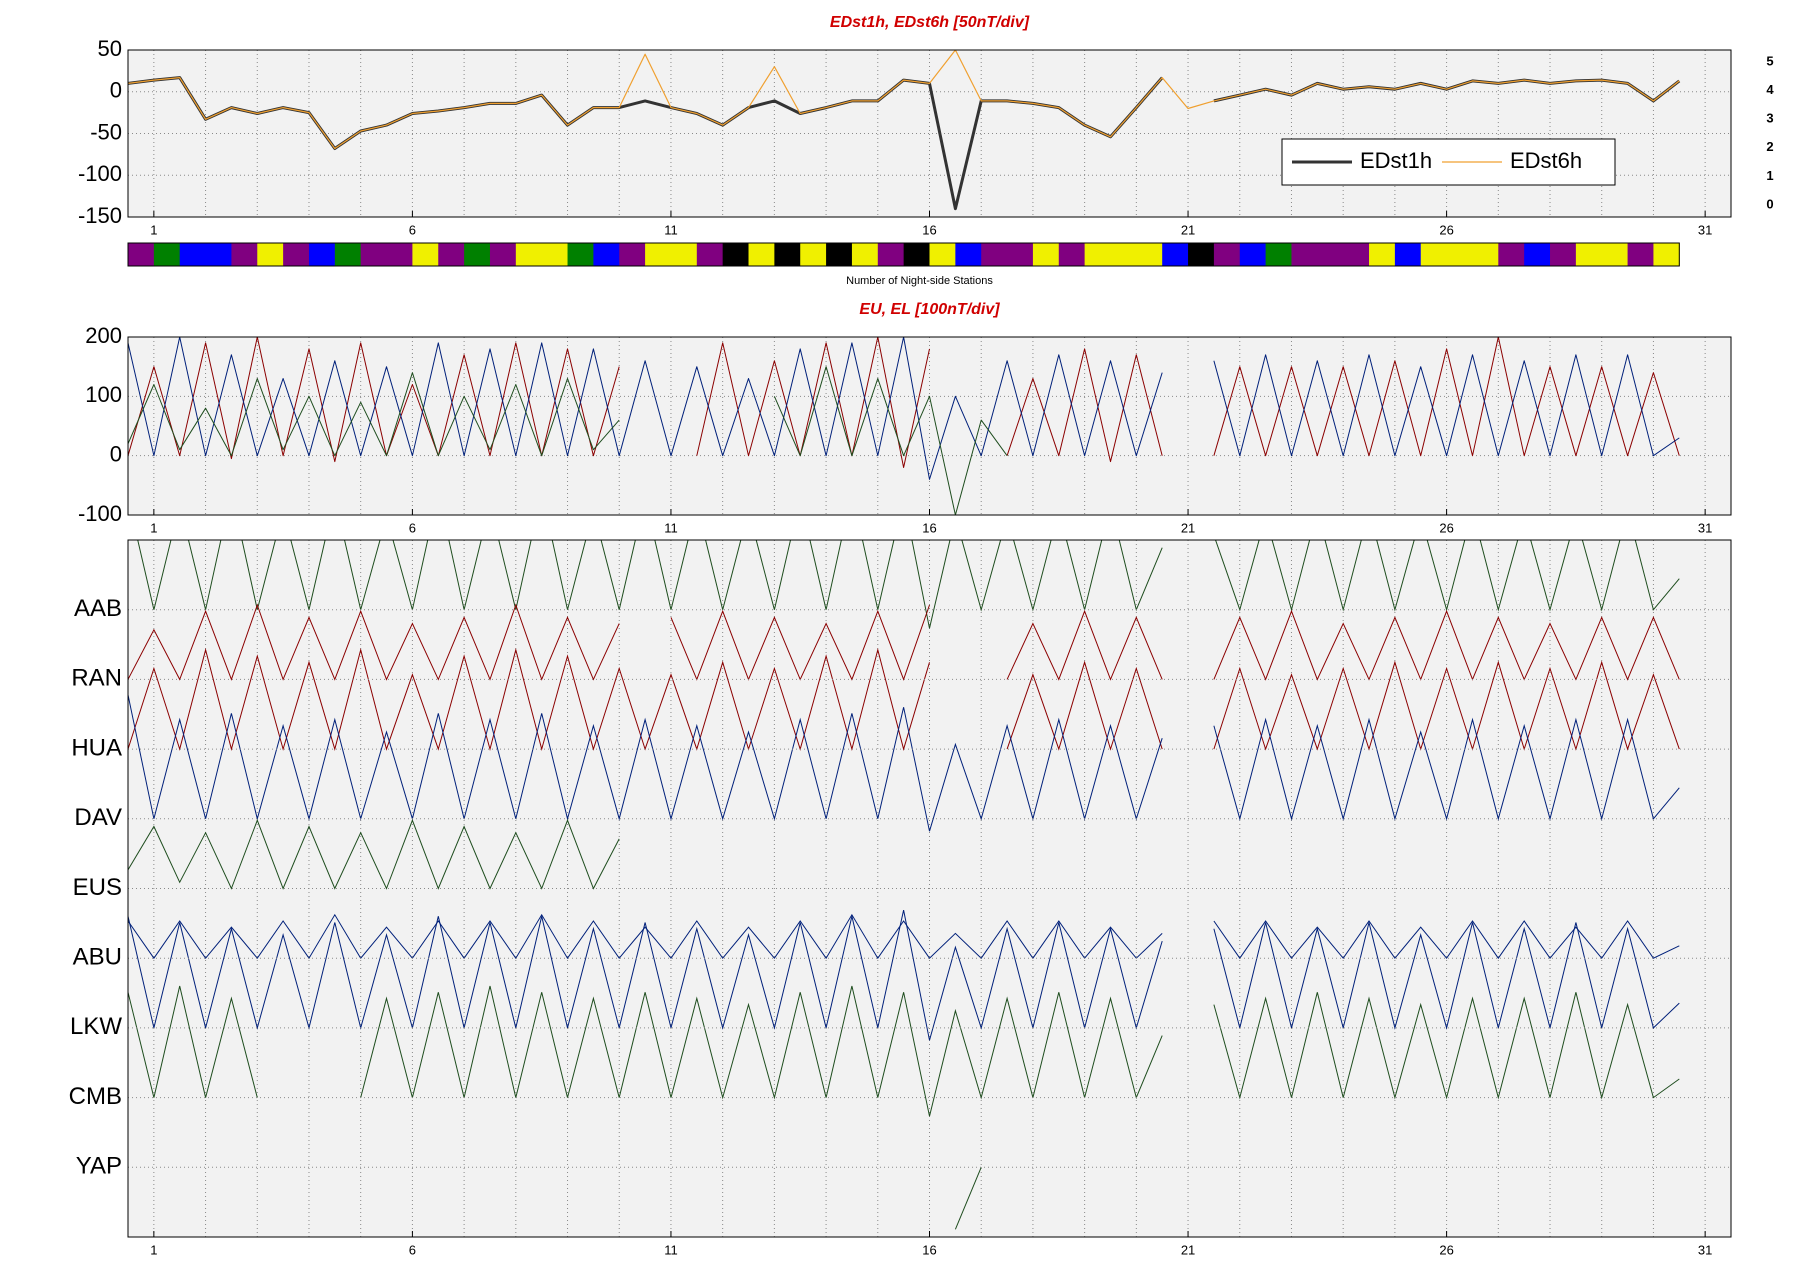  Describe the element at coordinates (103, 335) in the screenshot. I see `y-tick-label: 200` at that location.